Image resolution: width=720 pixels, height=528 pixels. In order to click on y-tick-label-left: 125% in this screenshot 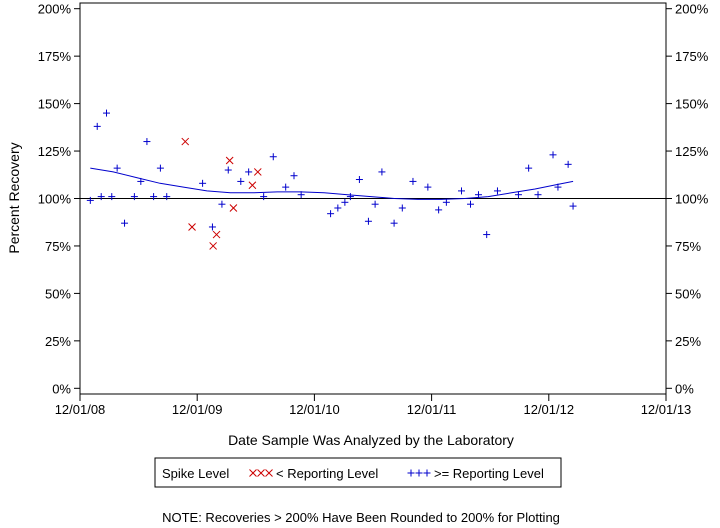, I will do `click(55, 151)`.